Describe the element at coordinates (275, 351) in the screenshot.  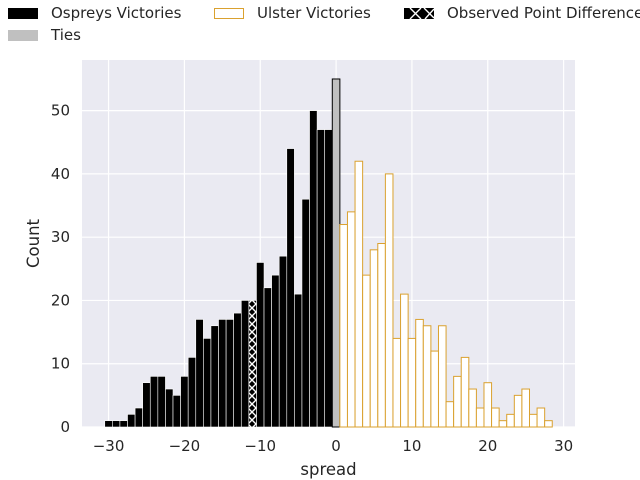
I see `bar-ospreys--8` at that location.